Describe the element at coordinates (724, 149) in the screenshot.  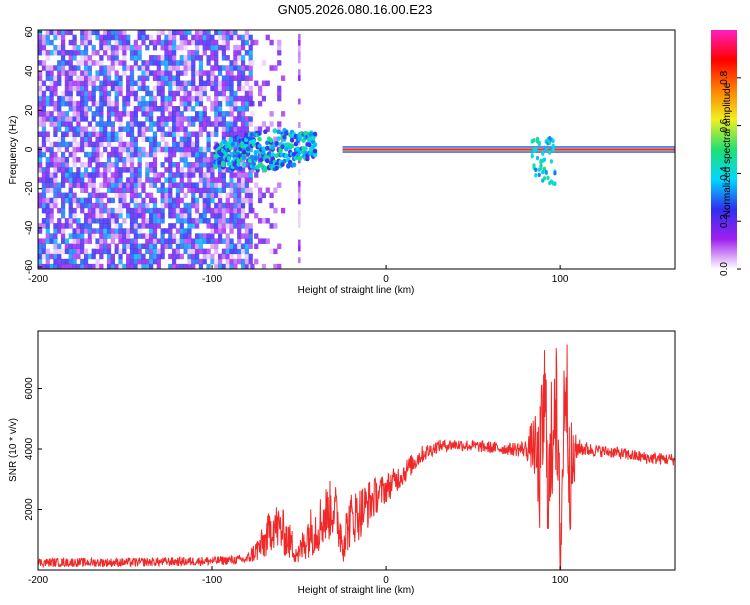
I see `colorbar-gradient` at that location.